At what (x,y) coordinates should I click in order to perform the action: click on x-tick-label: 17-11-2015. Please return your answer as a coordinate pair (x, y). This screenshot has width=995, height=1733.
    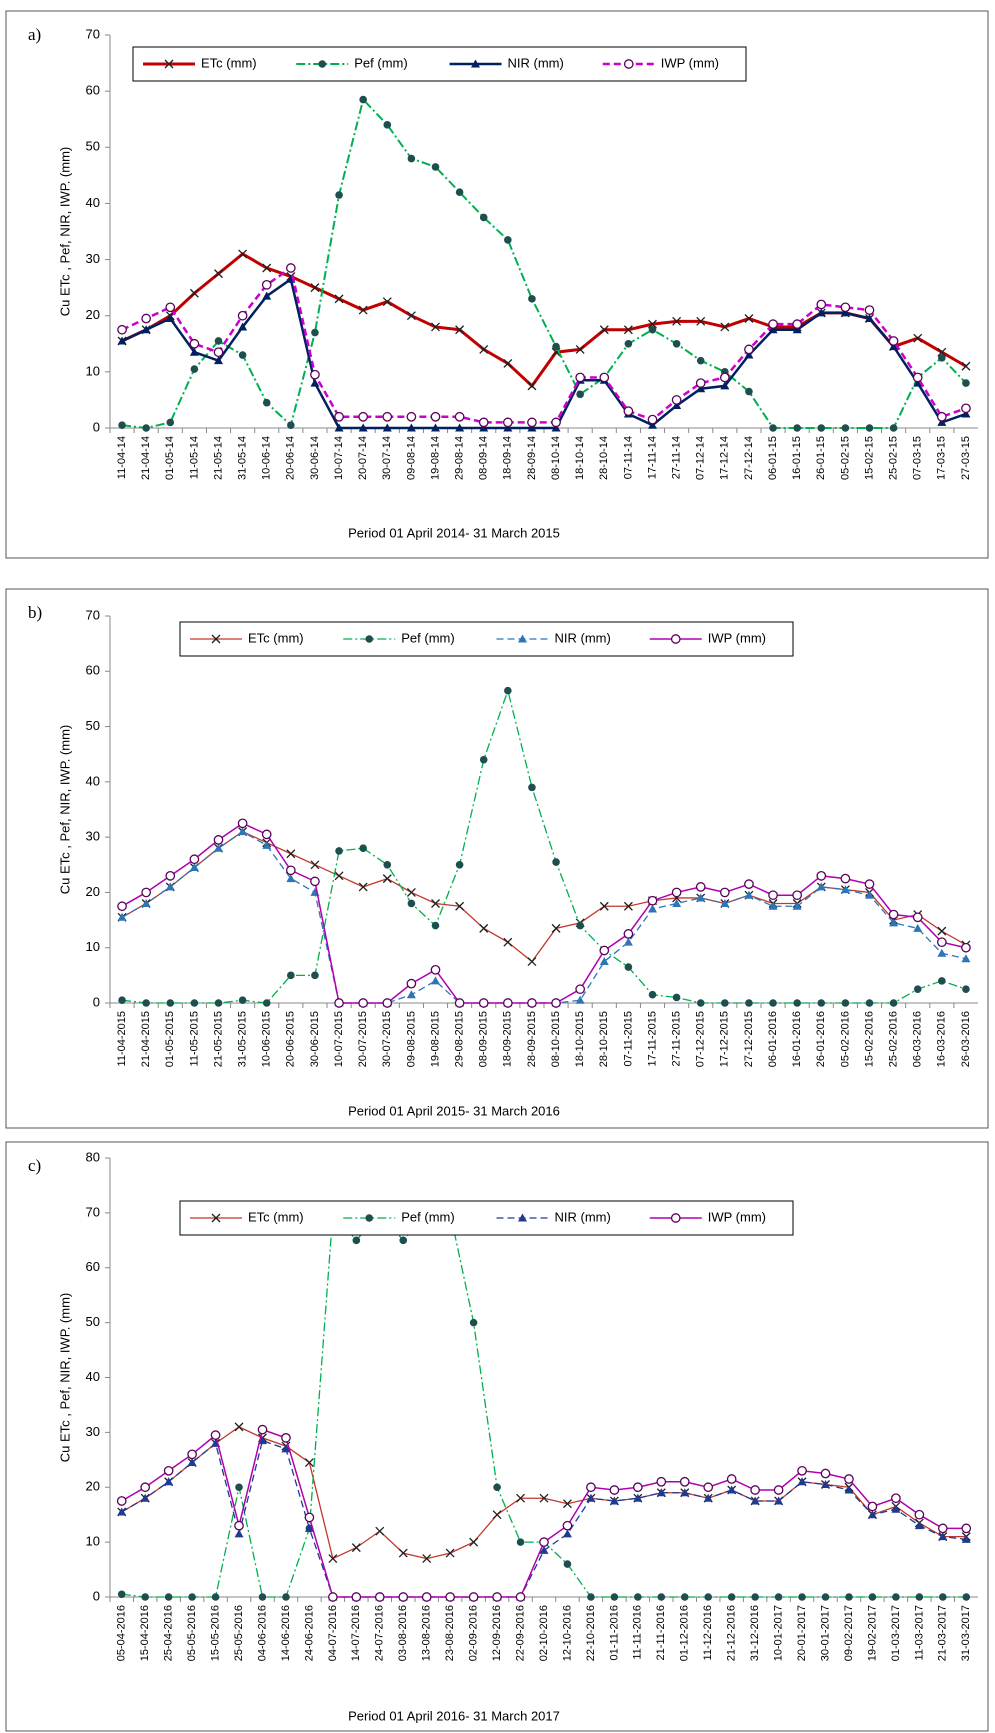
    Looking at the image, I should click on (652, 1038).